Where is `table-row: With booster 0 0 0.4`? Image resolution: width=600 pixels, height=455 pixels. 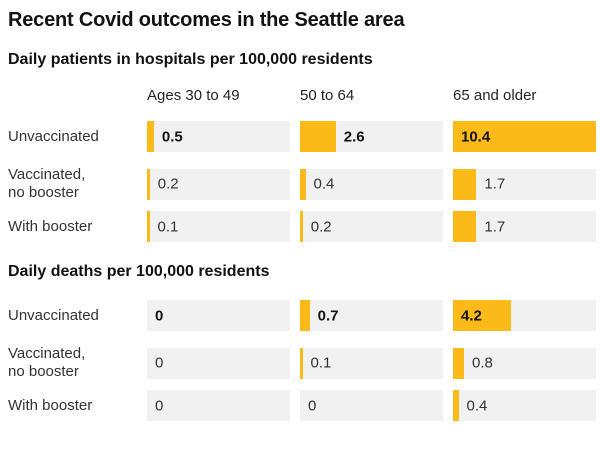
table-row: With booster 0 0 0.4 is located at coordinates (304, 405).